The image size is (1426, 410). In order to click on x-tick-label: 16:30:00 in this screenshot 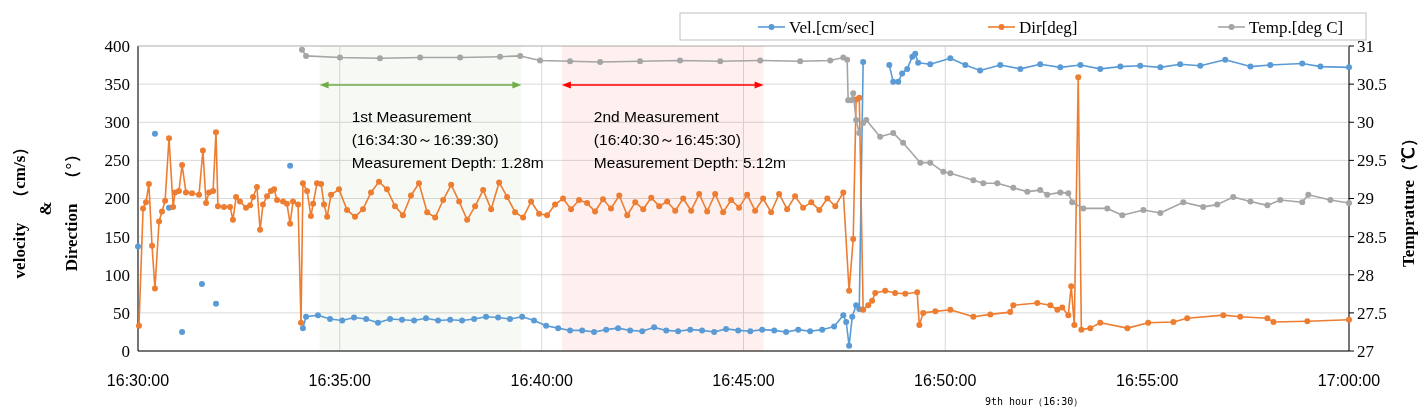, I will do `click(138, 380)`.